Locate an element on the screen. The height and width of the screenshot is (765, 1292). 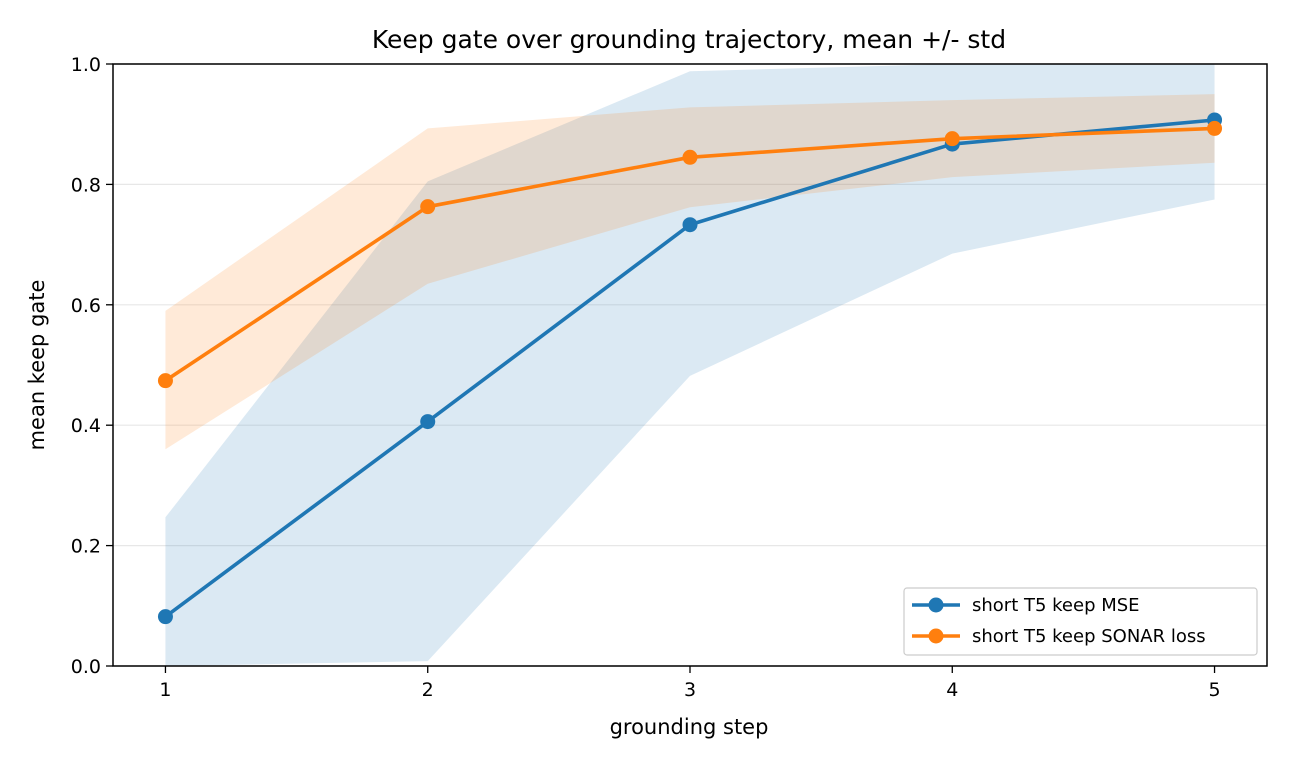
x-axis-ticks: 1 2 3 4 5 is located at coordinates (690, 683).